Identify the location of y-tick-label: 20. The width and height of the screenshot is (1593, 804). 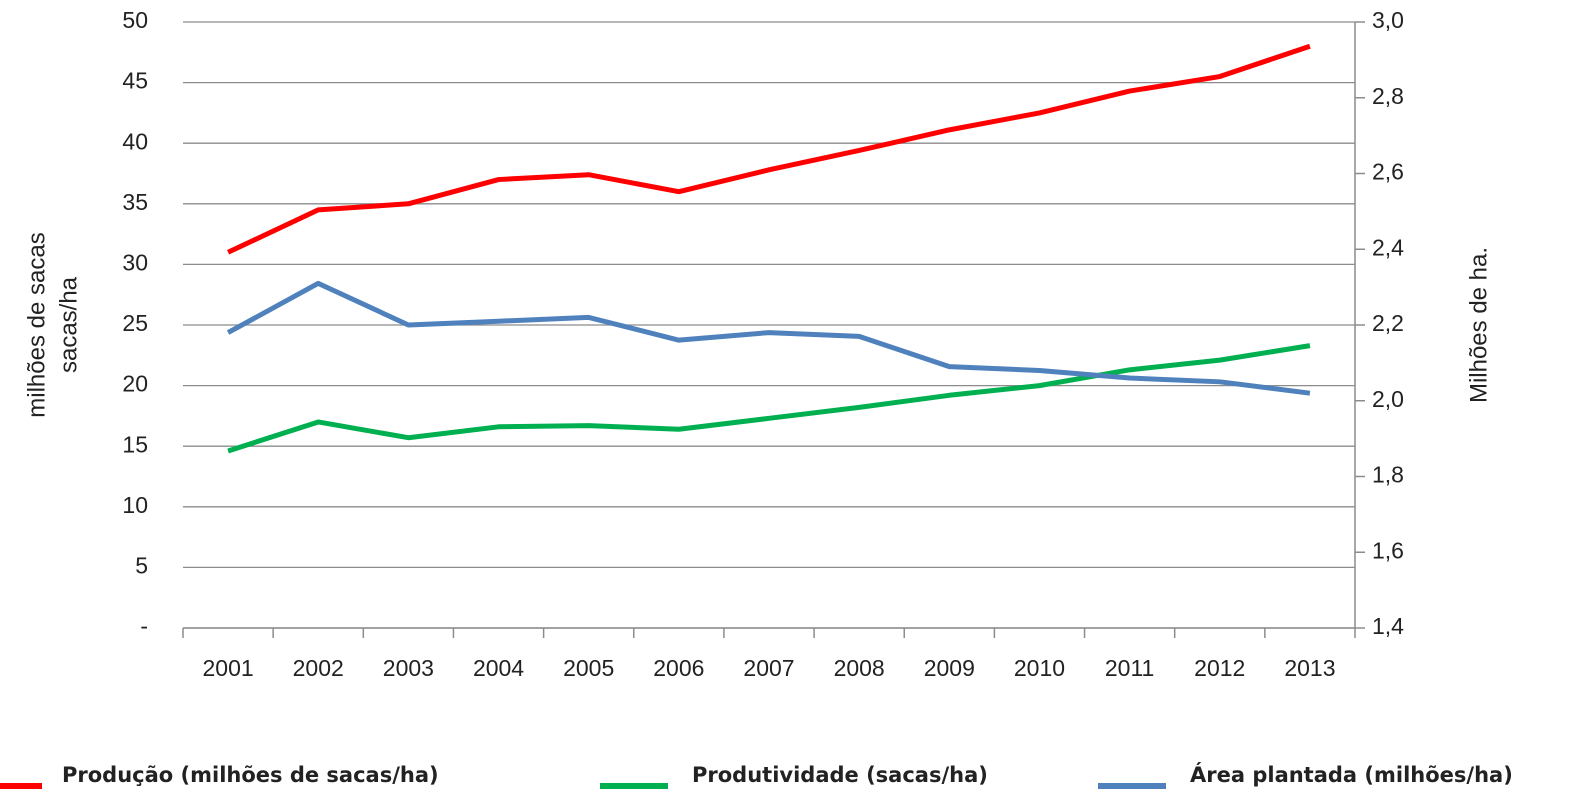
(135, 384).